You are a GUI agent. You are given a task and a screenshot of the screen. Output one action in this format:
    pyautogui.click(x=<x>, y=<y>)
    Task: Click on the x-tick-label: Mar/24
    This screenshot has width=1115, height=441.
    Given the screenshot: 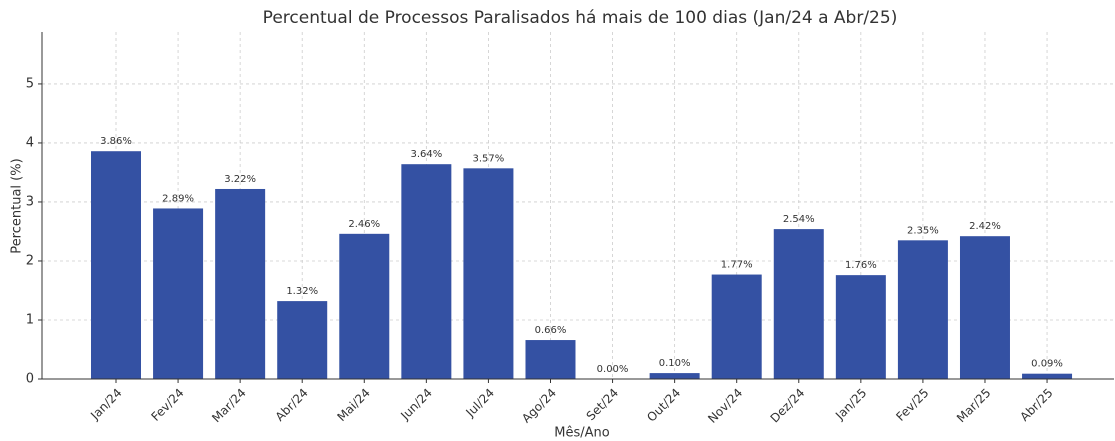 What is the action you would take?
    pyautogui.click(x=229, y=406)
    